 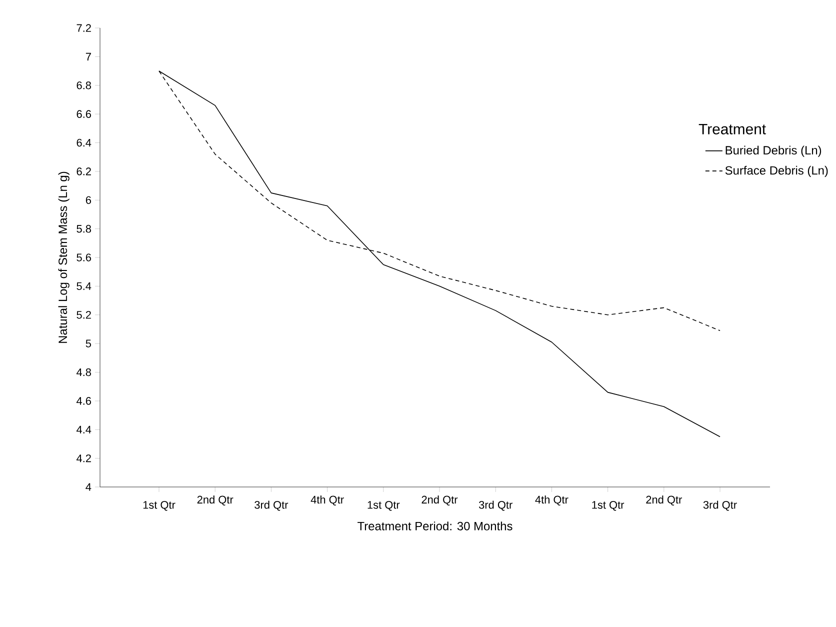 I want to click on y-tick-label: 4.4, so click(x=84, y=430).